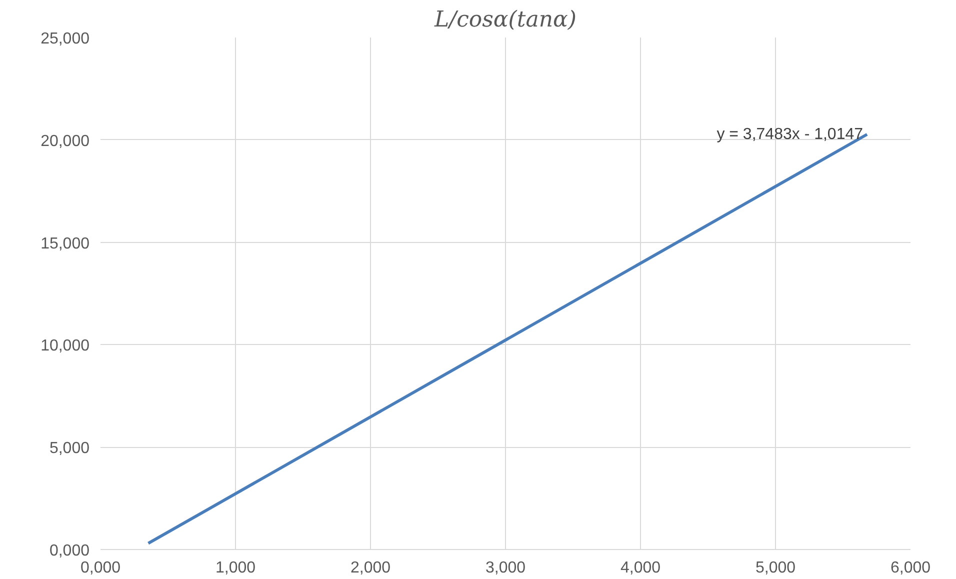 The image size is (956, 579). What do you see at coordinates (775, 568) in the screenshot?
I see `x-tick-label: 5,000` at bounding box center [775, 568].